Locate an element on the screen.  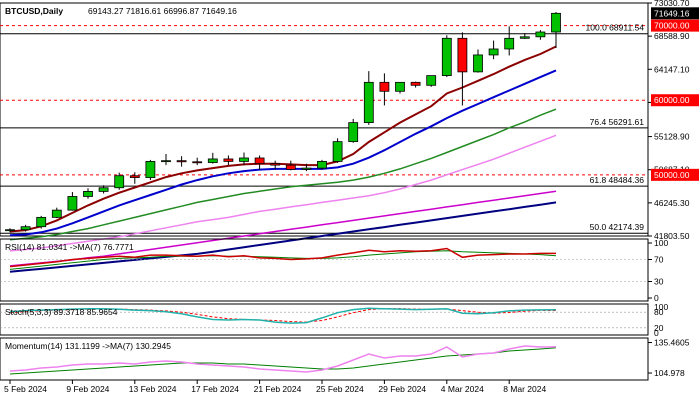
stoch-lines is located at coordinates (283, 315).